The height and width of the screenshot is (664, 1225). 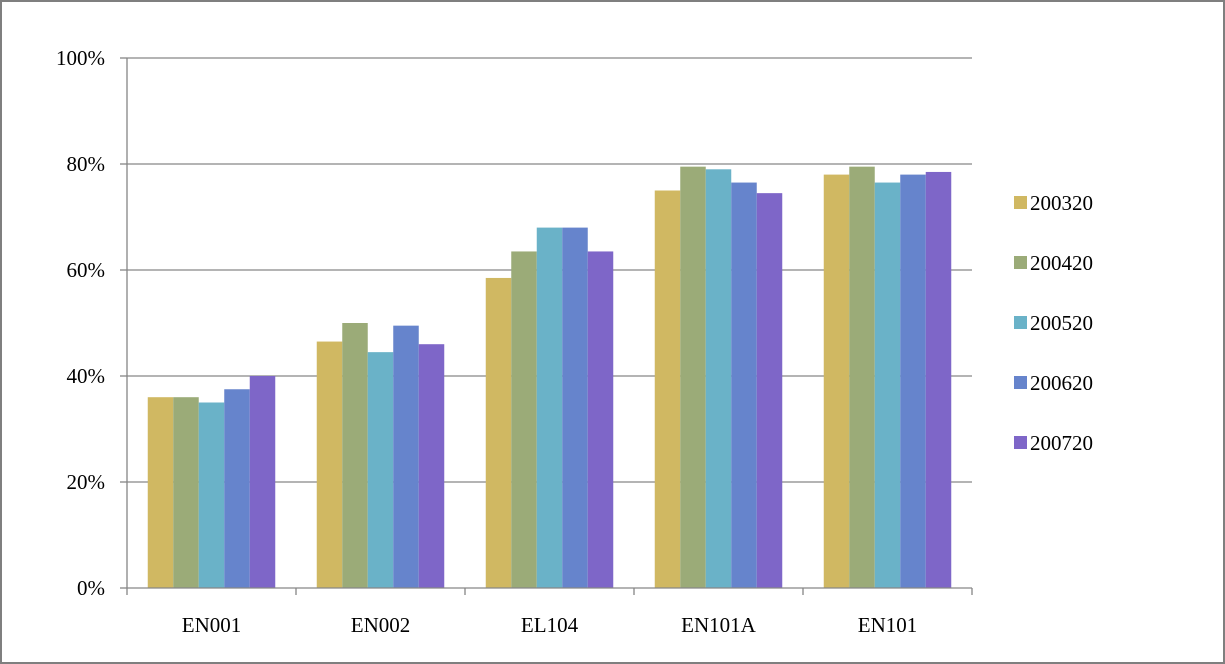 What do you see at coordinates (888, 625) in the screenshot?
I see `x-tick-label: EN101` at bounding box center [888, 625].